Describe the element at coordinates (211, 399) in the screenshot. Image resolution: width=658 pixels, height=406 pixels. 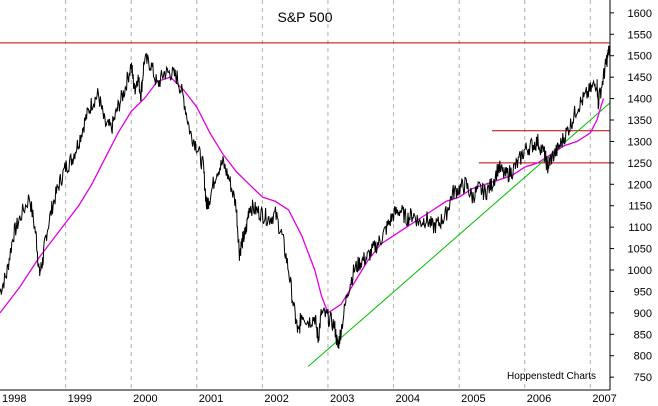
I see `x-tick-label: 2001` at that location.